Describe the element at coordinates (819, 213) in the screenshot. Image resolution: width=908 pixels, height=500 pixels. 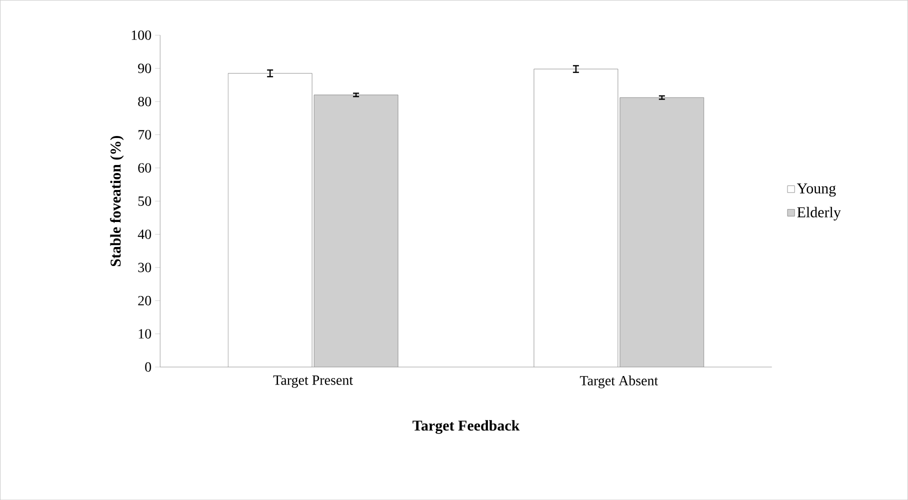
I see `legend-label: Elderly` at that location.